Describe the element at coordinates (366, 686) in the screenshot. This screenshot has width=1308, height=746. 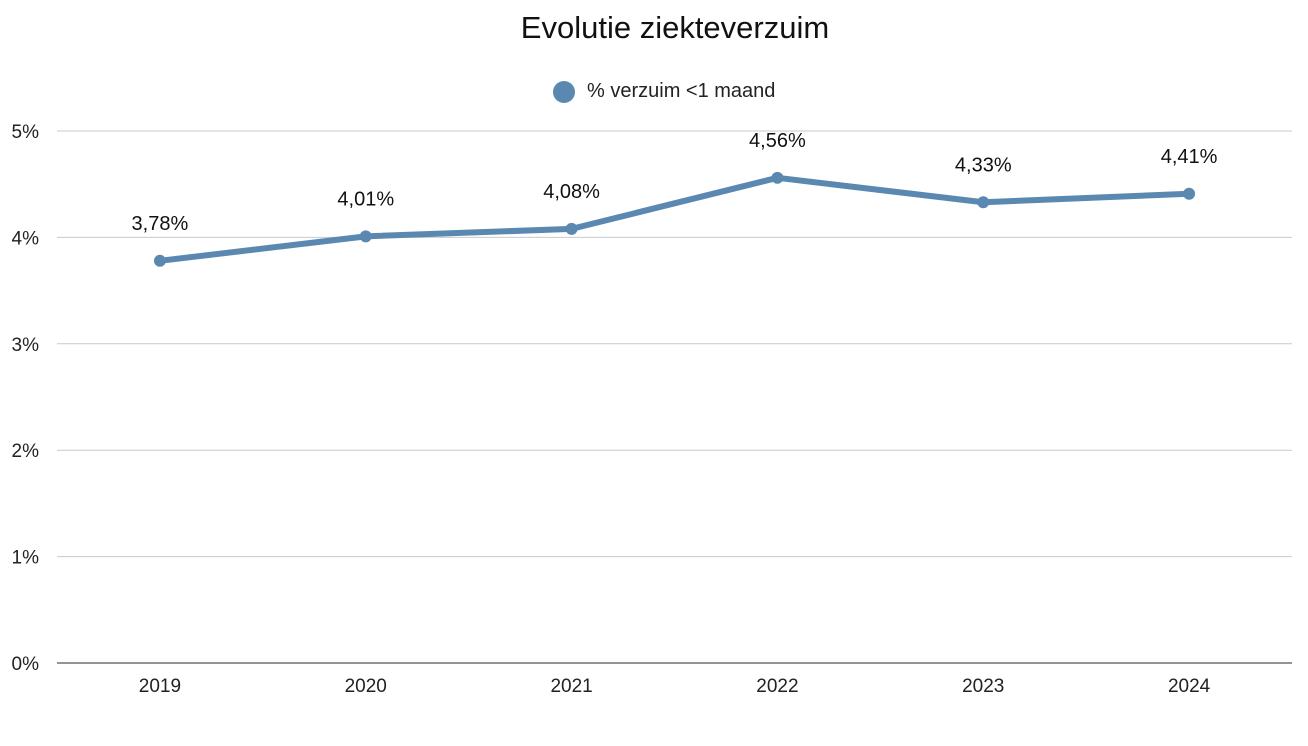
I see `x-tick-label: 2020` at that location.